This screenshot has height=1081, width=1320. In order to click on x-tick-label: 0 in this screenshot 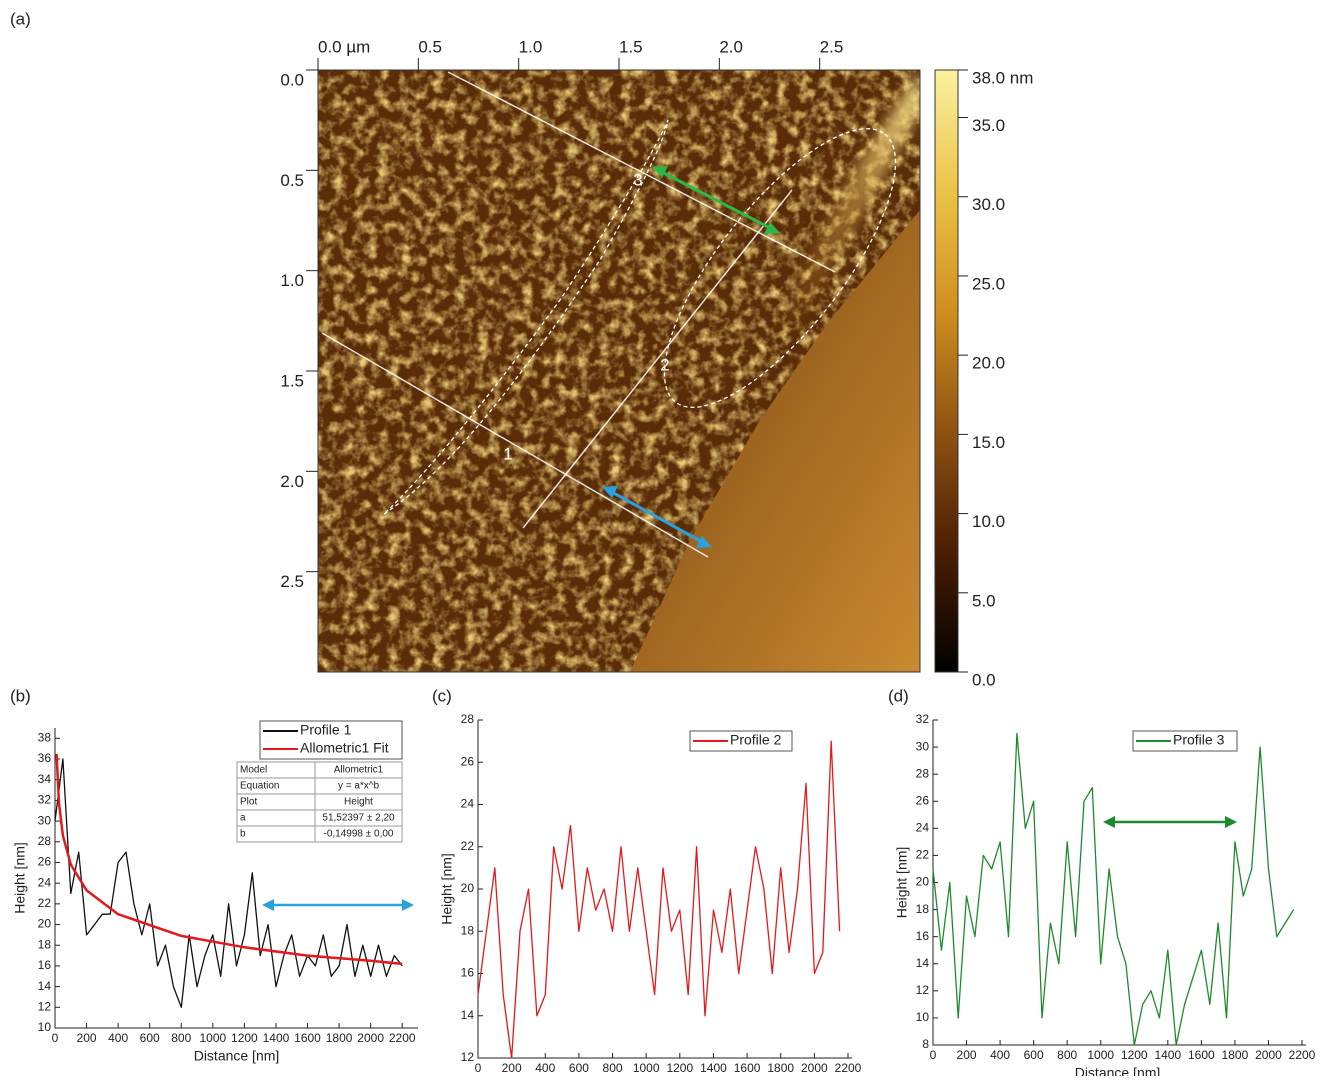, I will do `click(478, 1068)`.